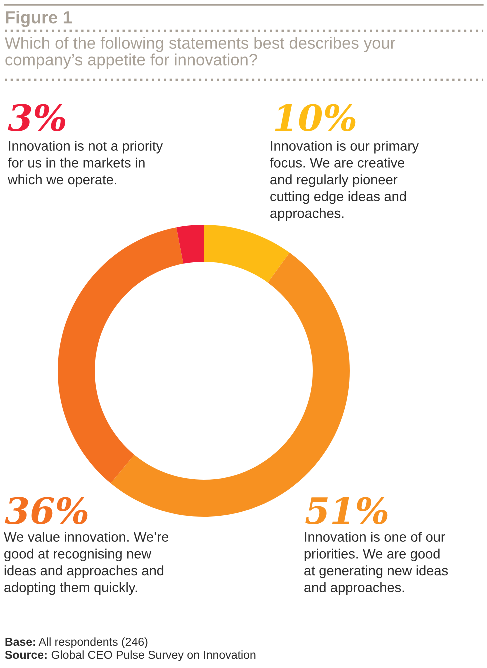  What do you see at coordinates (130, 656) in the screenshot?
I see `source-note: Source: Global CEO Pulse Survey on Innovation` at bounding box center [130, 656].